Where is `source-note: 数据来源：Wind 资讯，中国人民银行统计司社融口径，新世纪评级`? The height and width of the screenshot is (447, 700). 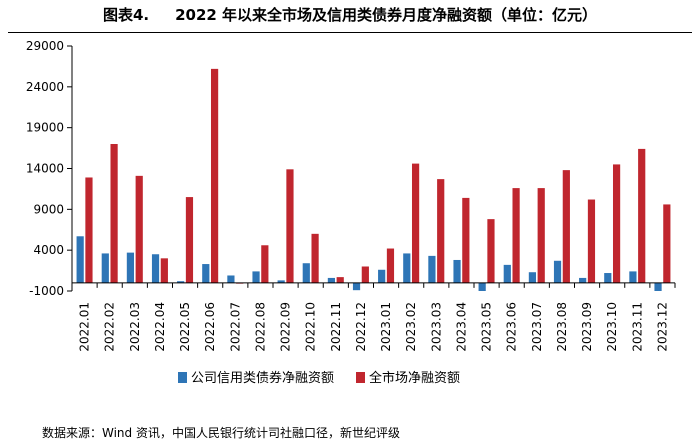 source-note: 数据来源：Wind 资讯，中国人民银行统计司社融口径，新世纪评级 is located at coordinates (221, 433).